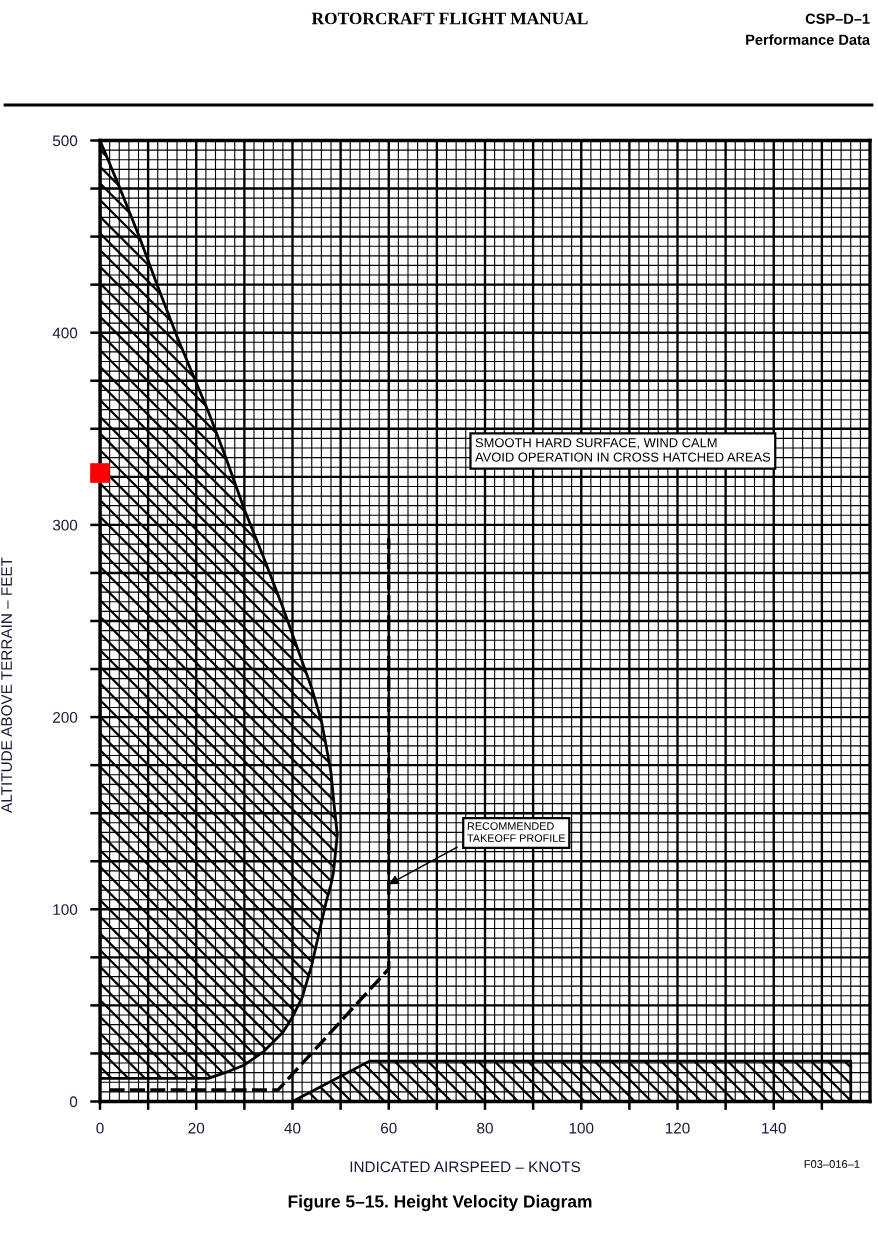 The height and width of the screenshot is (1247, 878). I want to click on y-tick-label: 400, so click(65, 333).